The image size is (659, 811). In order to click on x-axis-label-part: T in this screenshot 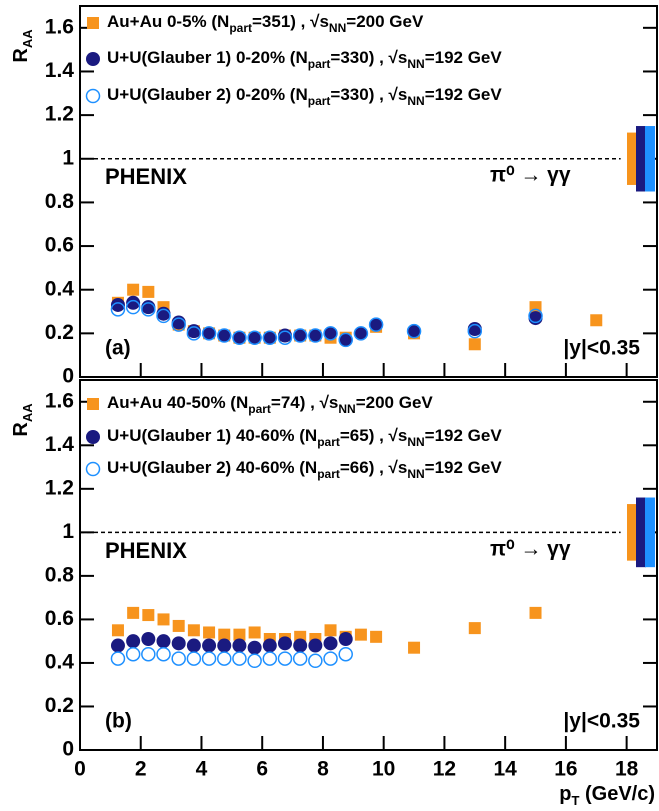, I will do `click(575, 800)`.